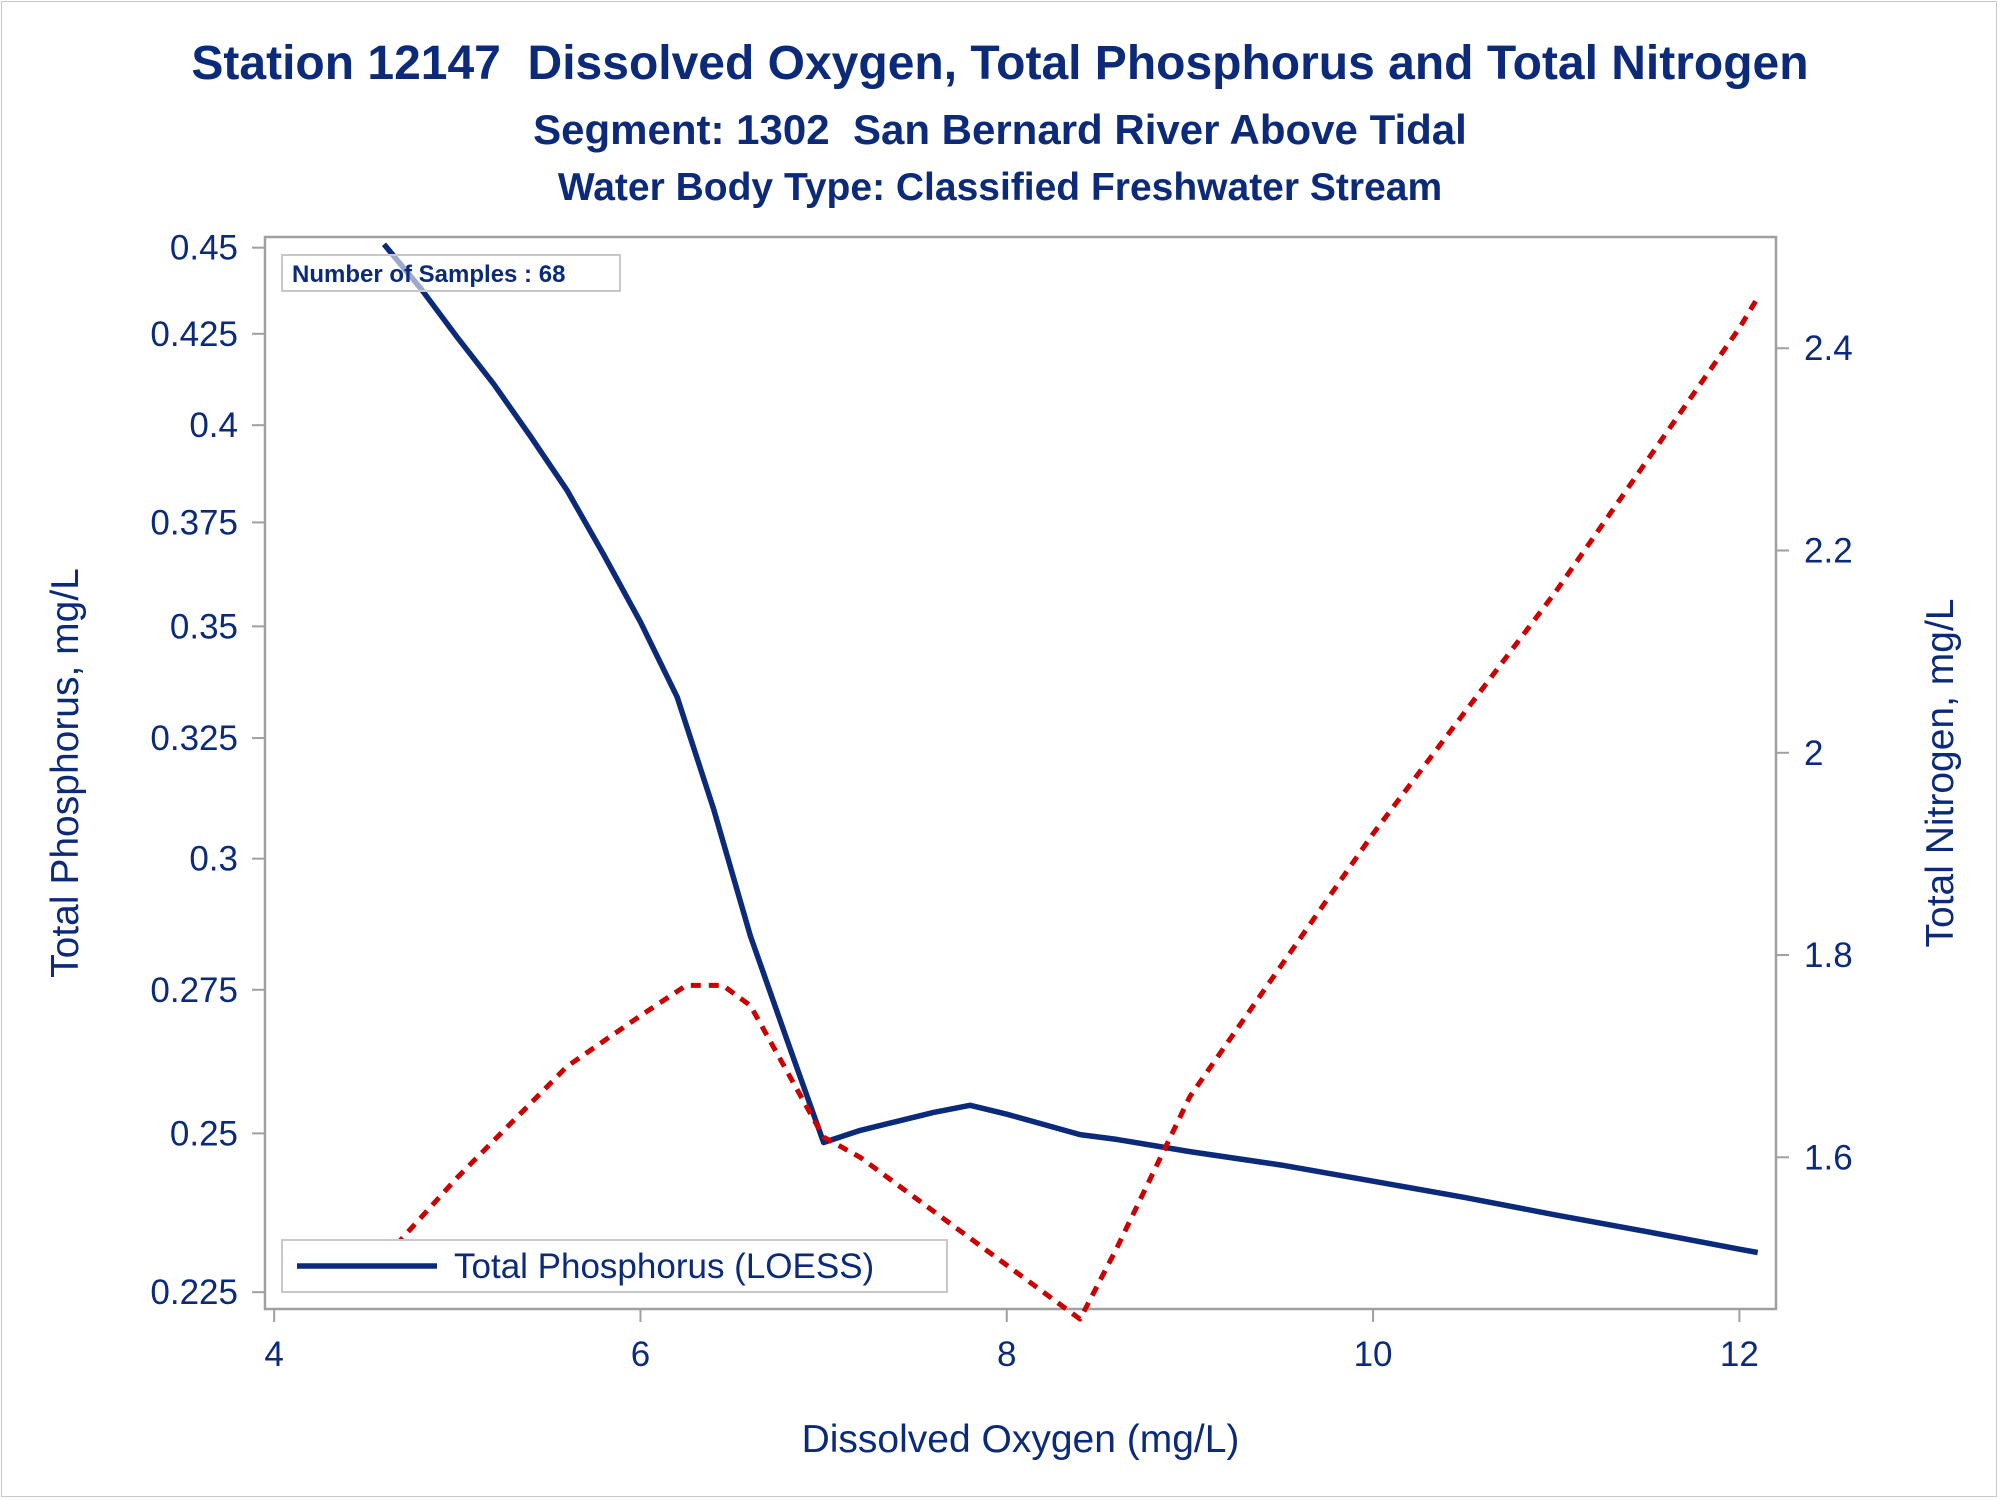 Image resolution: width=2000 pixels, height=1500 pixels. Describe the element at coordinates (640, 1354) in the screenshot. I see `x-tick-label: 6` at that location.